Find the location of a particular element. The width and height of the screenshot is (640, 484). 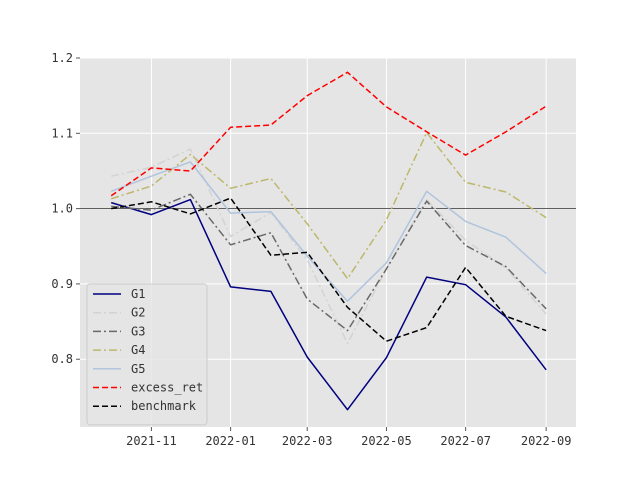

y-tick-label: 0.8 is located at coordinates (62, 359).